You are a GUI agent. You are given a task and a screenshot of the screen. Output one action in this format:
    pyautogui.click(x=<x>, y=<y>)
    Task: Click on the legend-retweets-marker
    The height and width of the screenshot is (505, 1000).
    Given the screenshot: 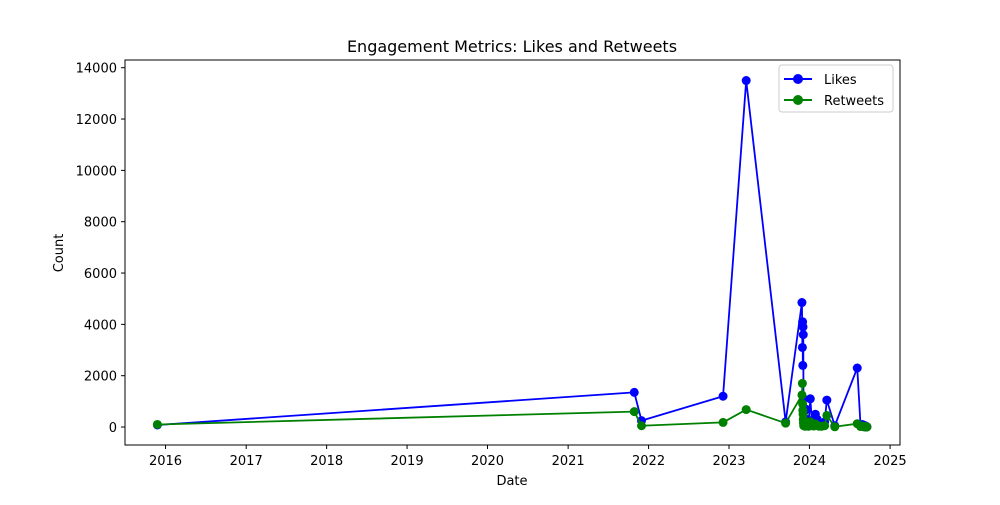 What is the action you would take?
    pyautogui.click(x=798, y=100)
    